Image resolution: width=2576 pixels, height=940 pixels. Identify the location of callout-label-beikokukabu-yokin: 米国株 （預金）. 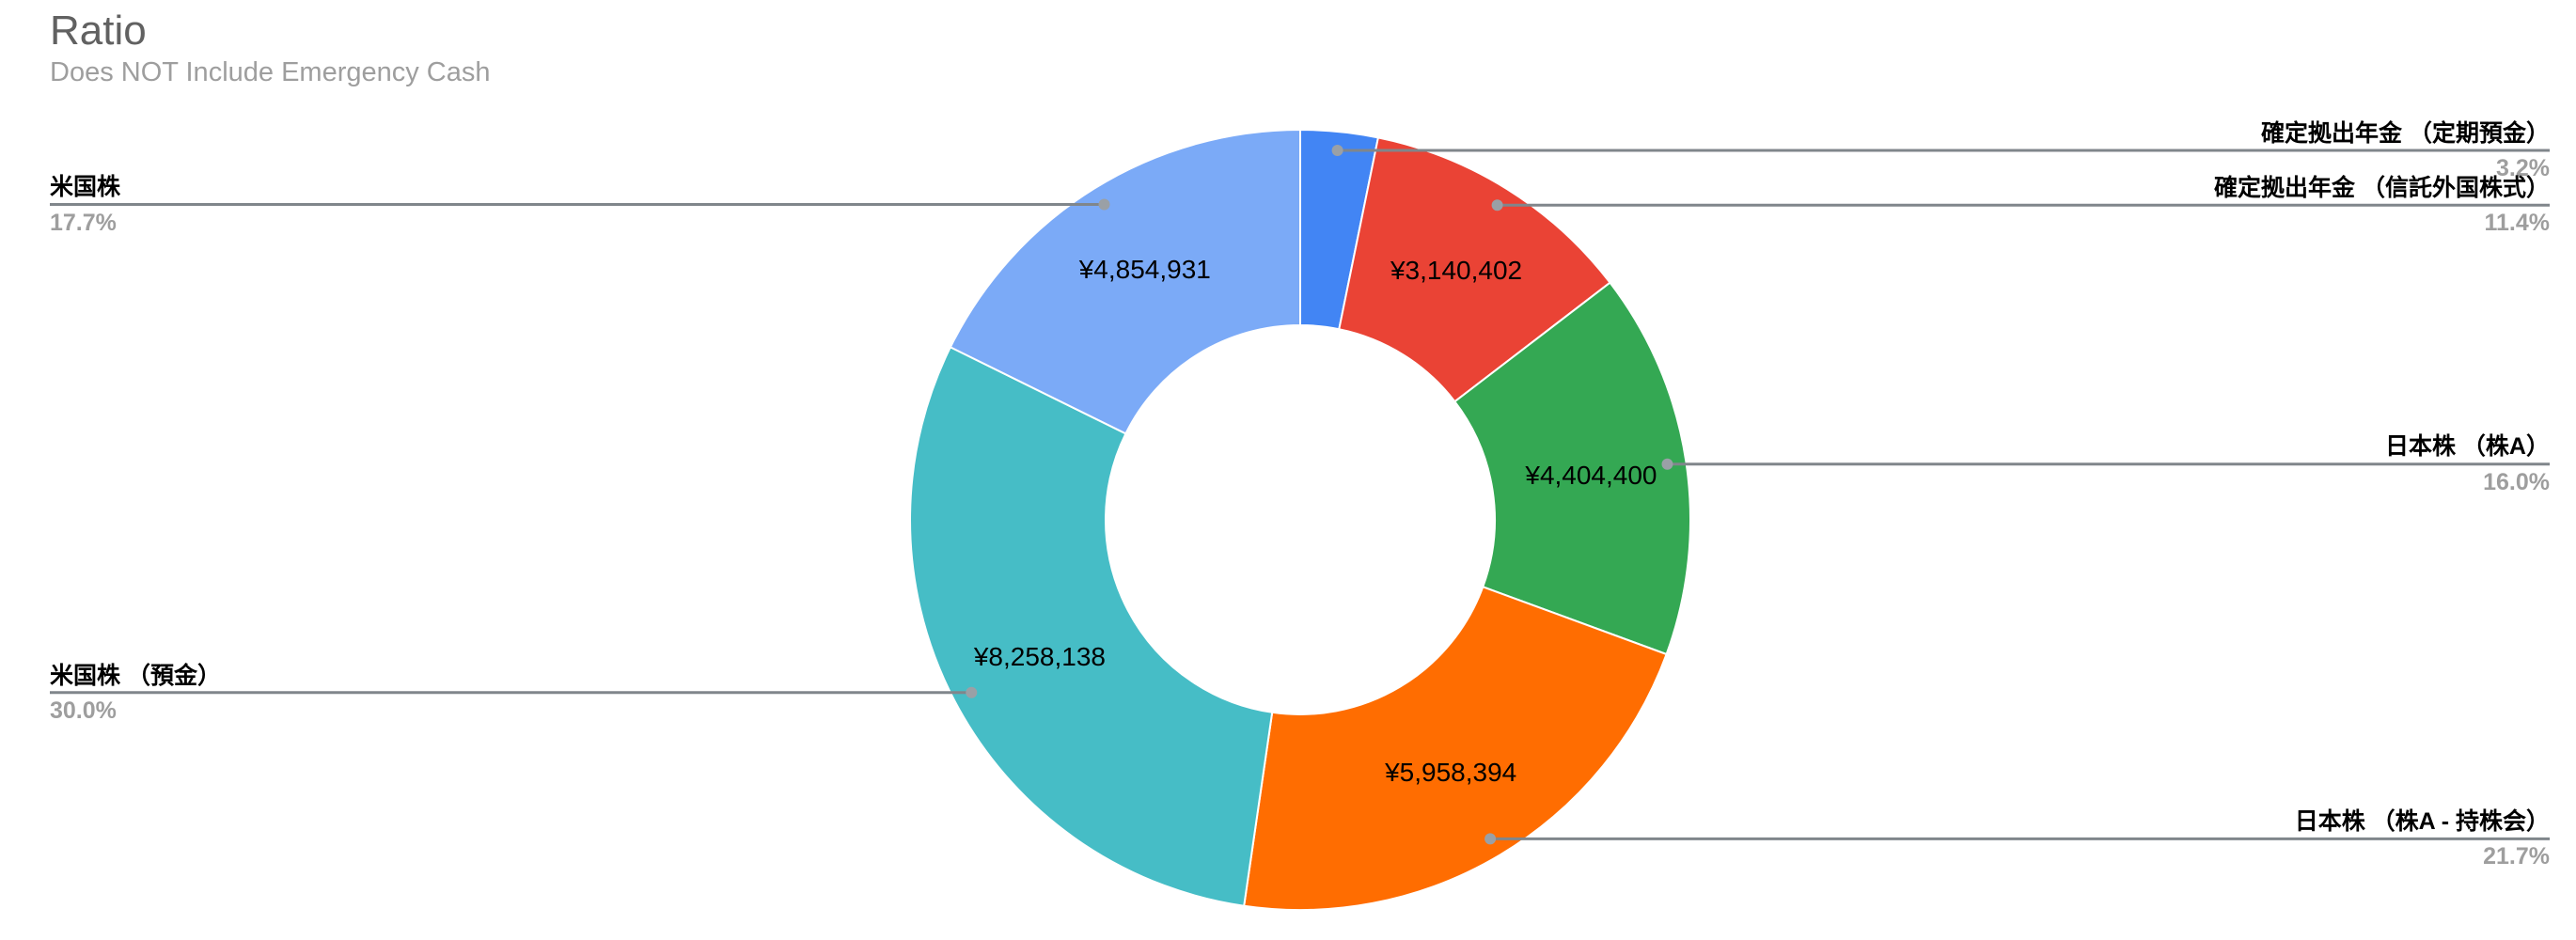
(136, 675).